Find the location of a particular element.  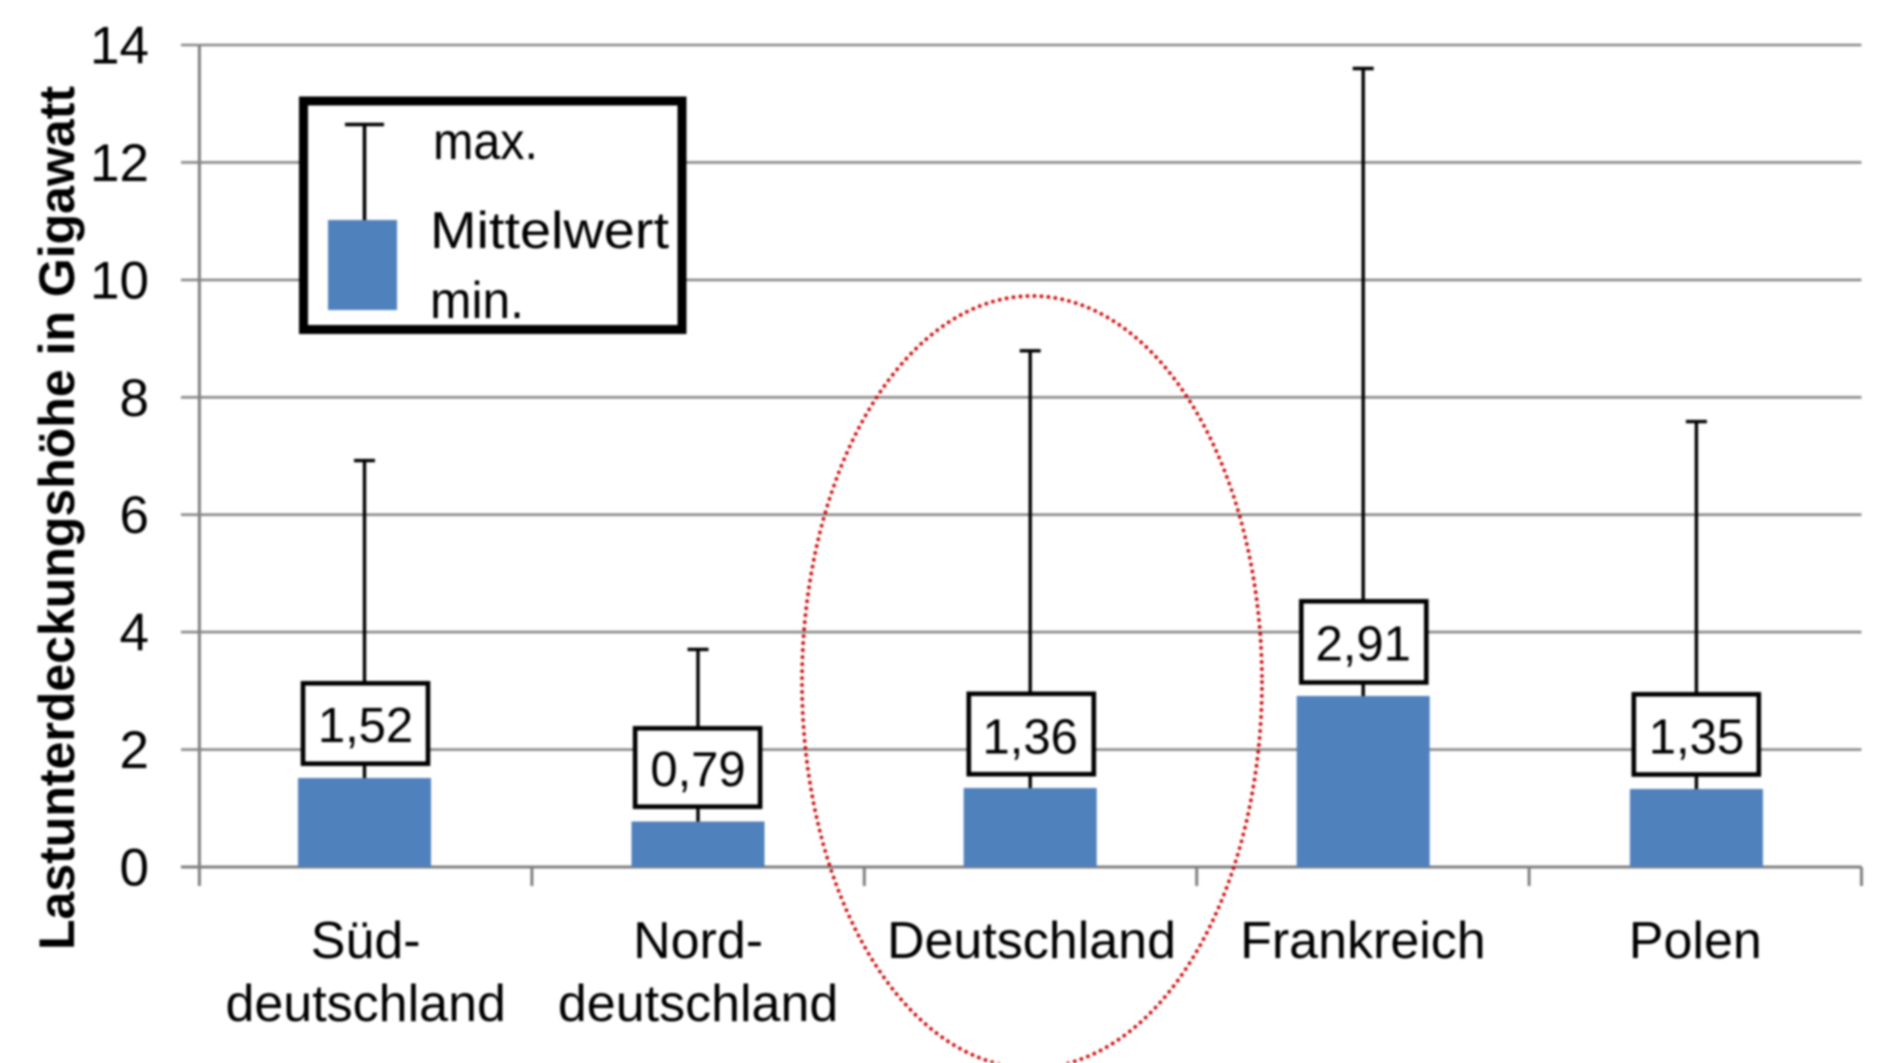

svg-text: 12 is located at coordinates (119, 163).